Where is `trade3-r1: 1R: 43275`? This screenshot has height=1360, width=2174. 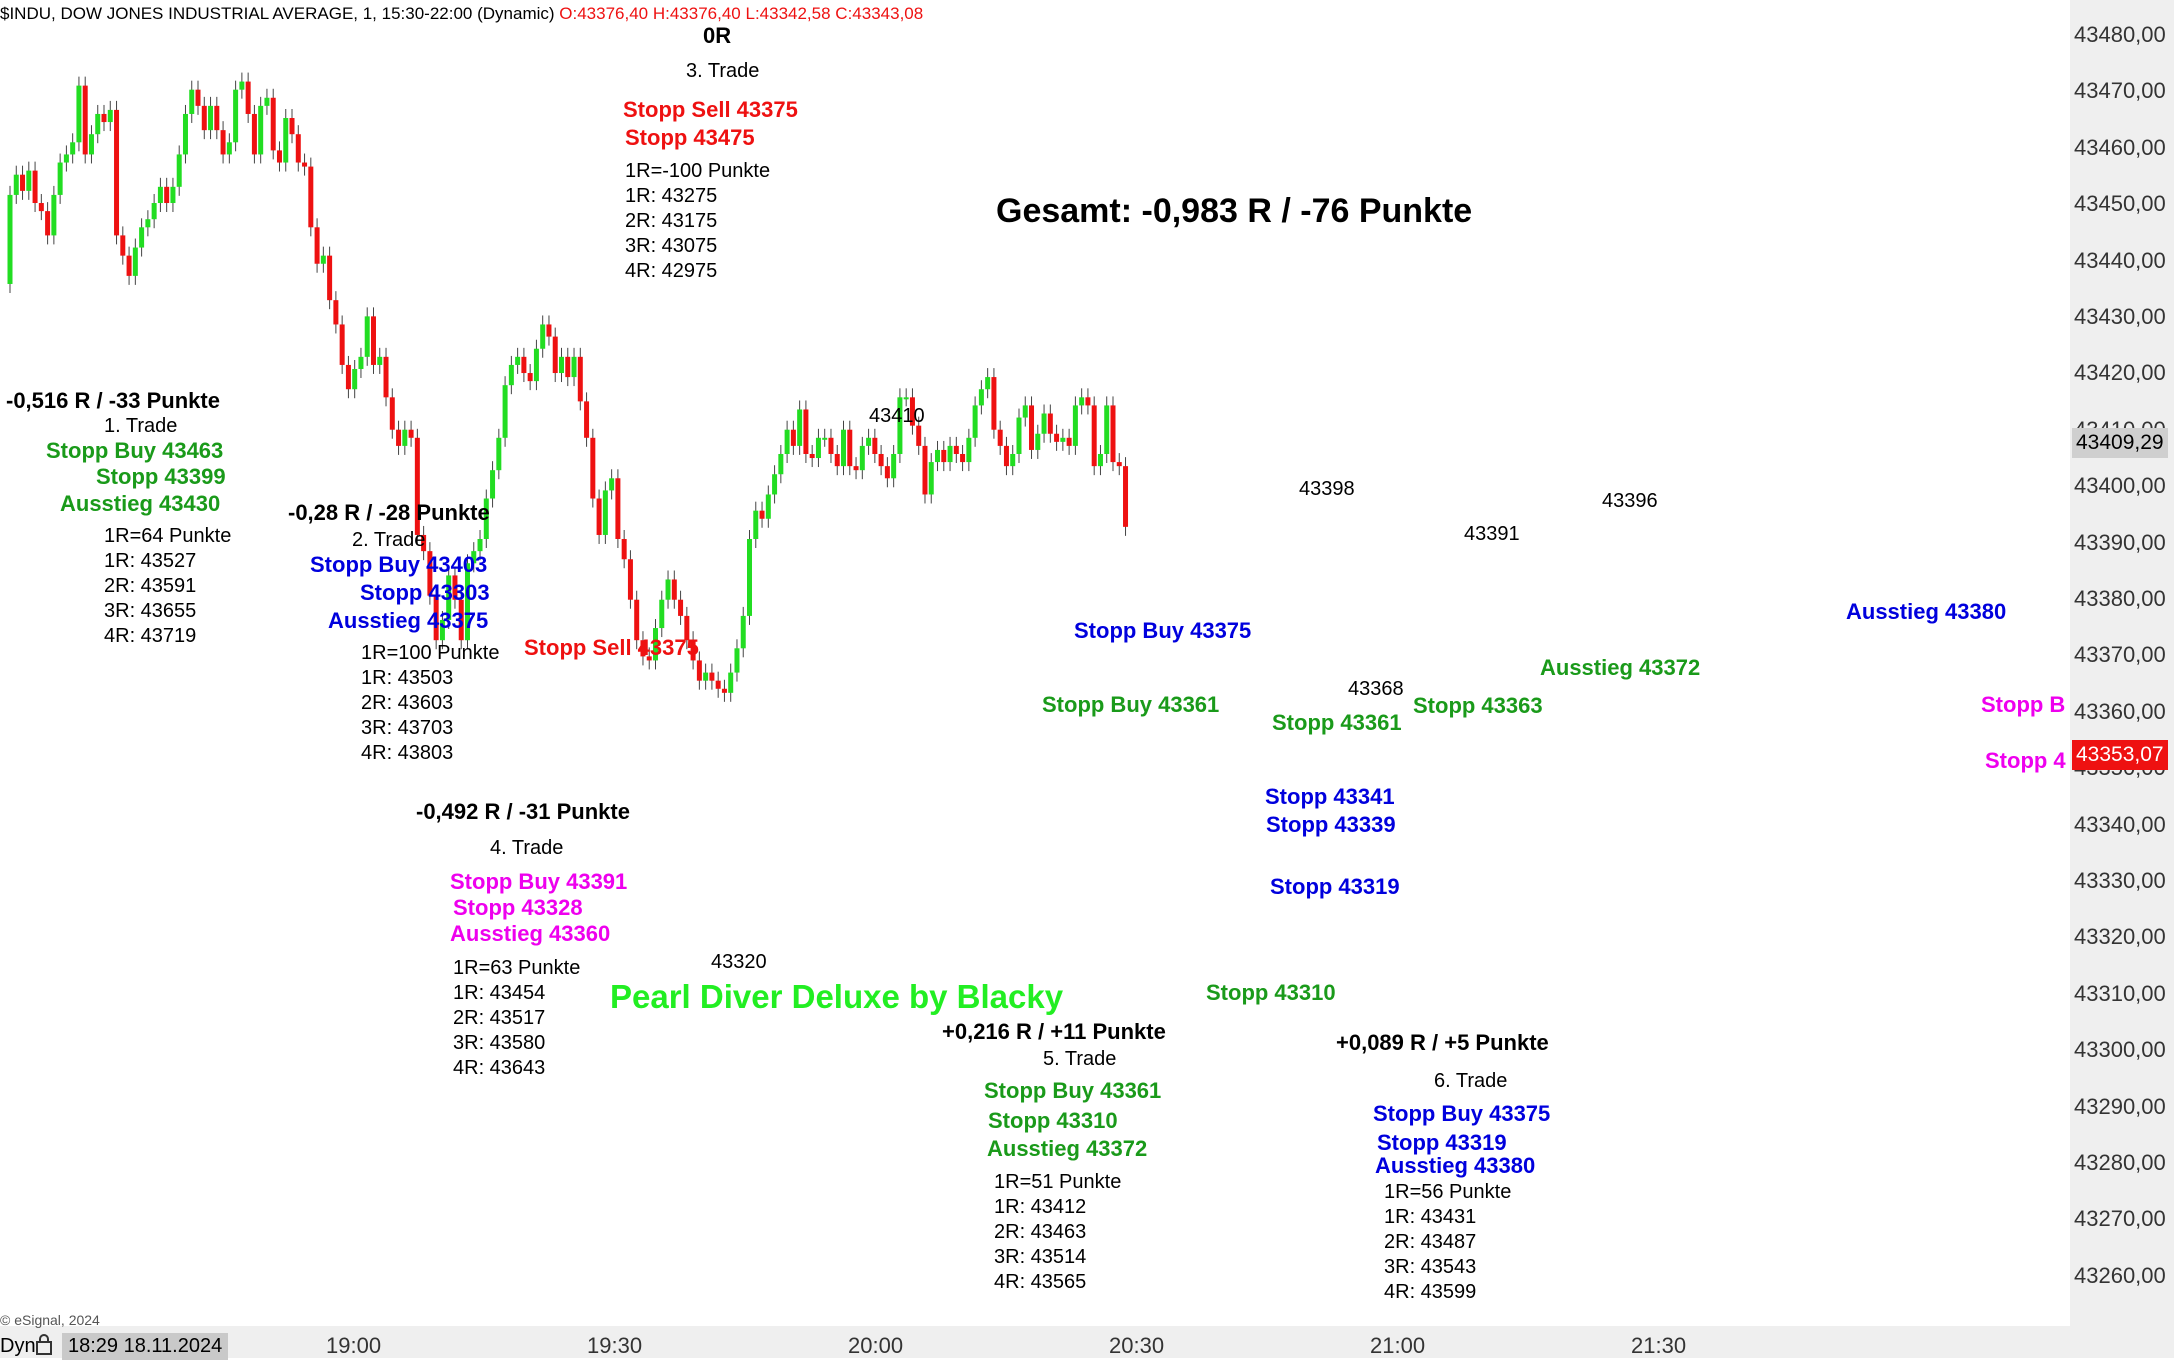
trade3-r1: 1R: 43275 is located at coordinates (671, 196).